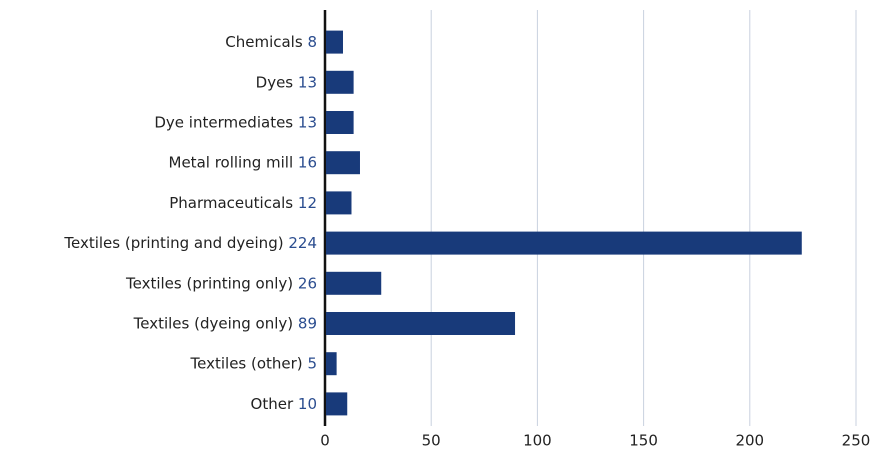  What do you see at coordinates (749, 441) in the screenshot?
I see `x-tick-label: 200` at bounding box center [749, 441].